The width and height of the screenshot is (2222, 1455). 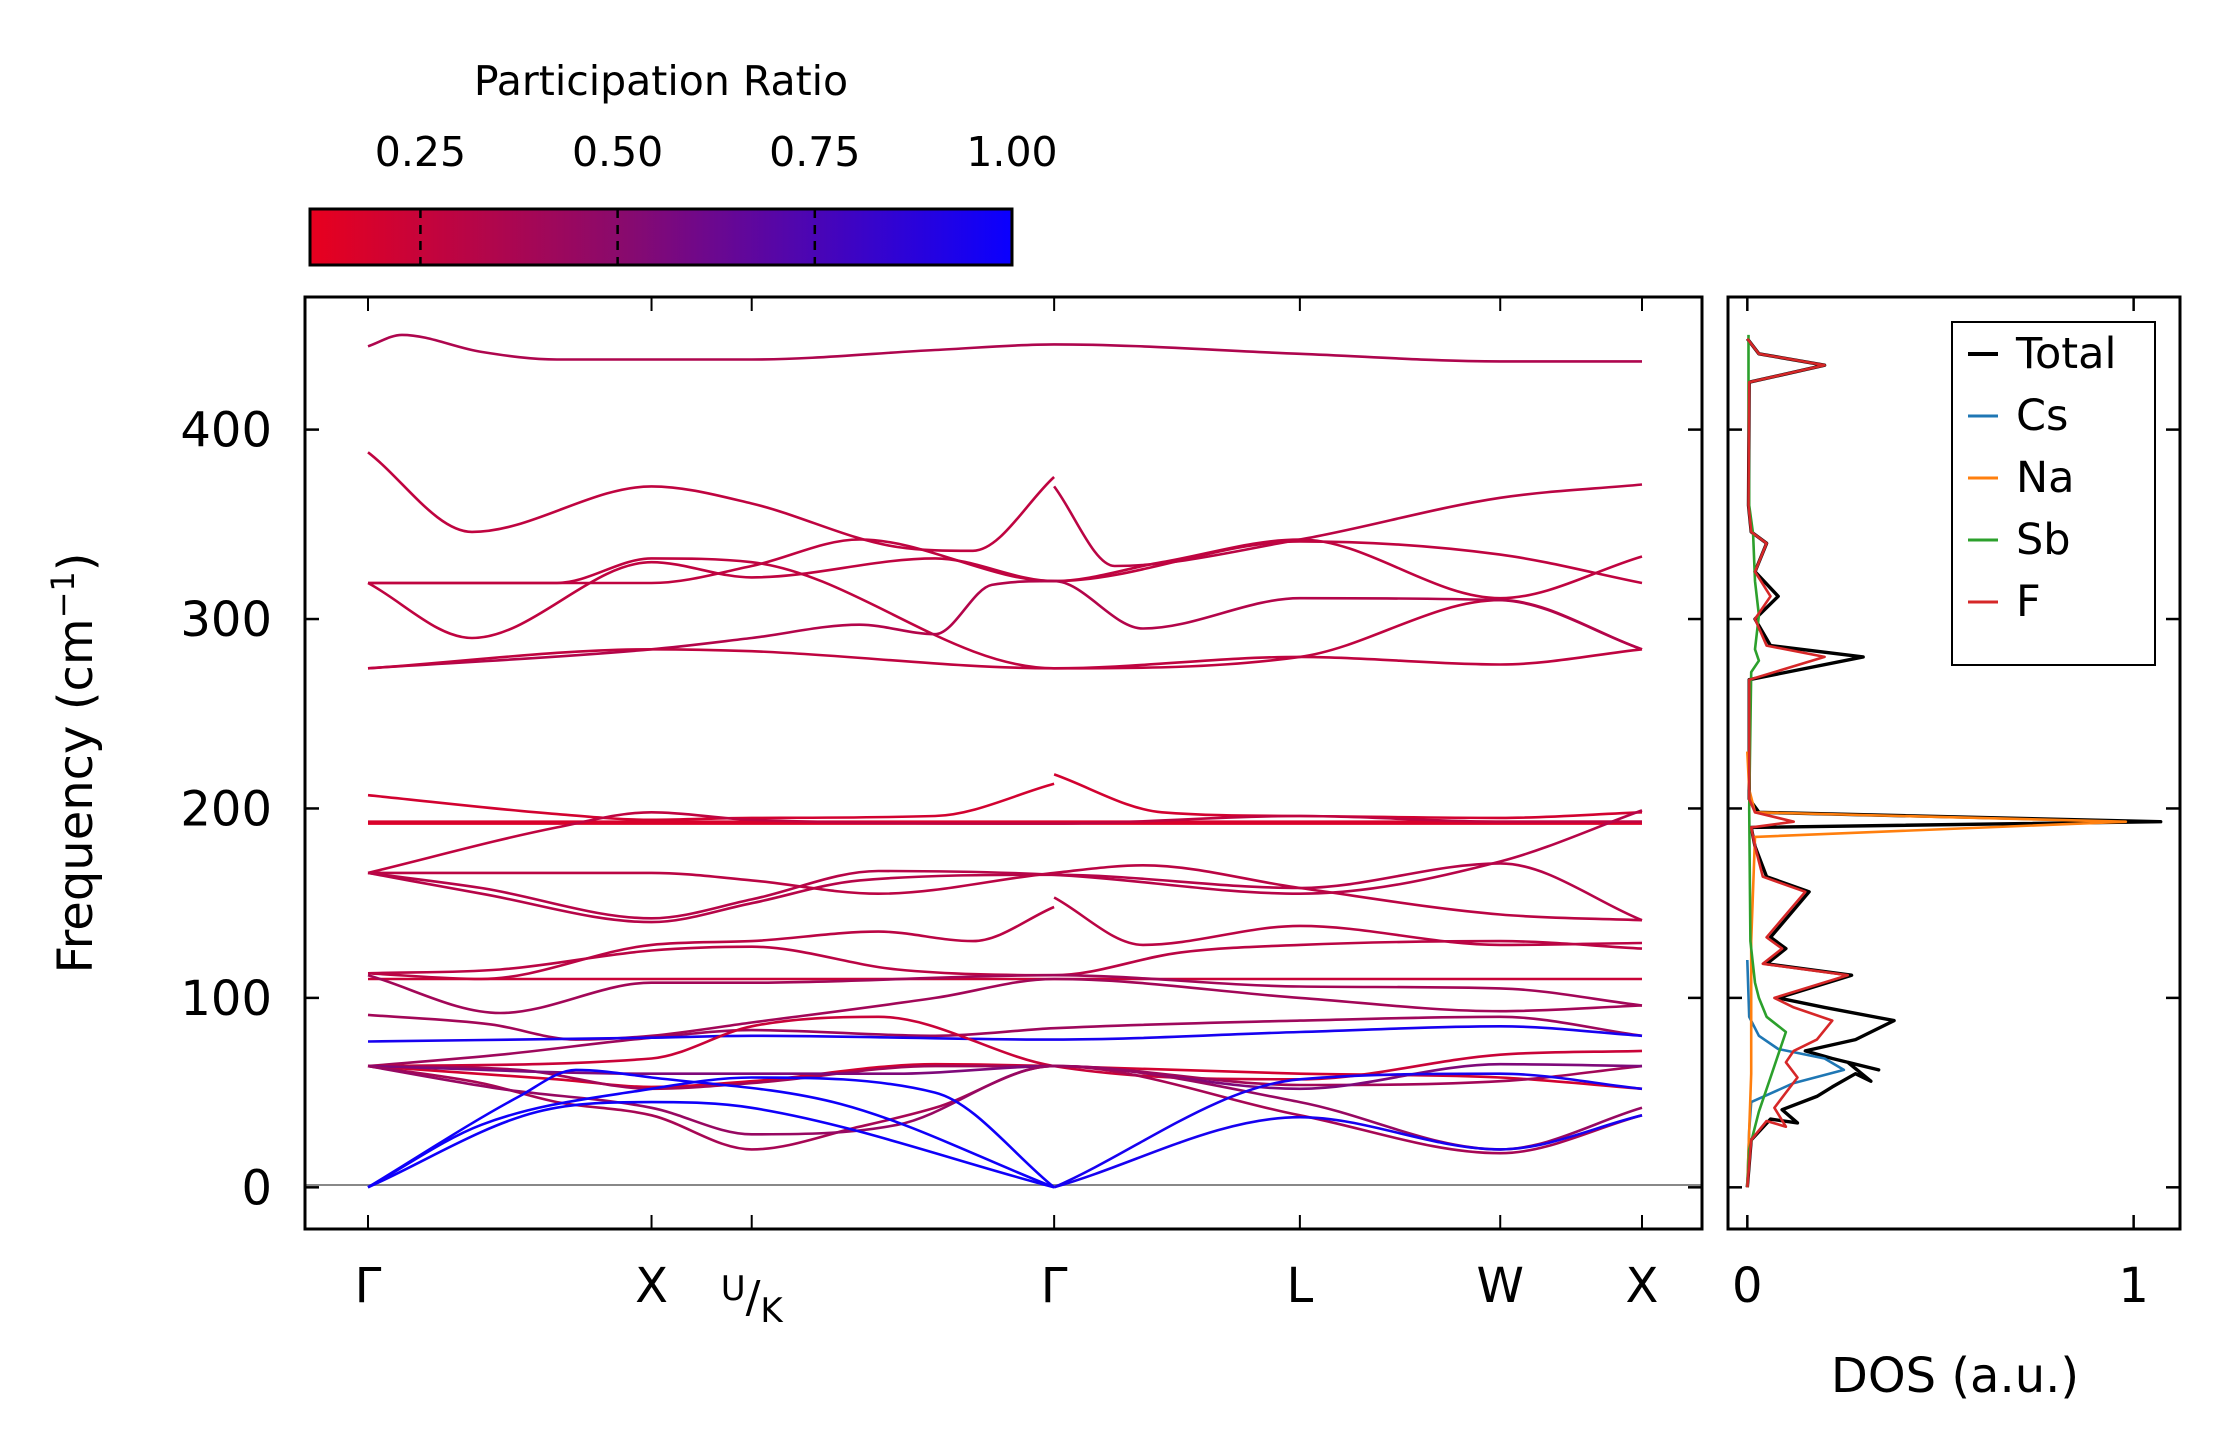 What do you see at coordinates (716, 196) in the screenshot?
I see `colorbar-ticks: 0.25 0.50 0.75 1.00` at bounding box center [716, 196].